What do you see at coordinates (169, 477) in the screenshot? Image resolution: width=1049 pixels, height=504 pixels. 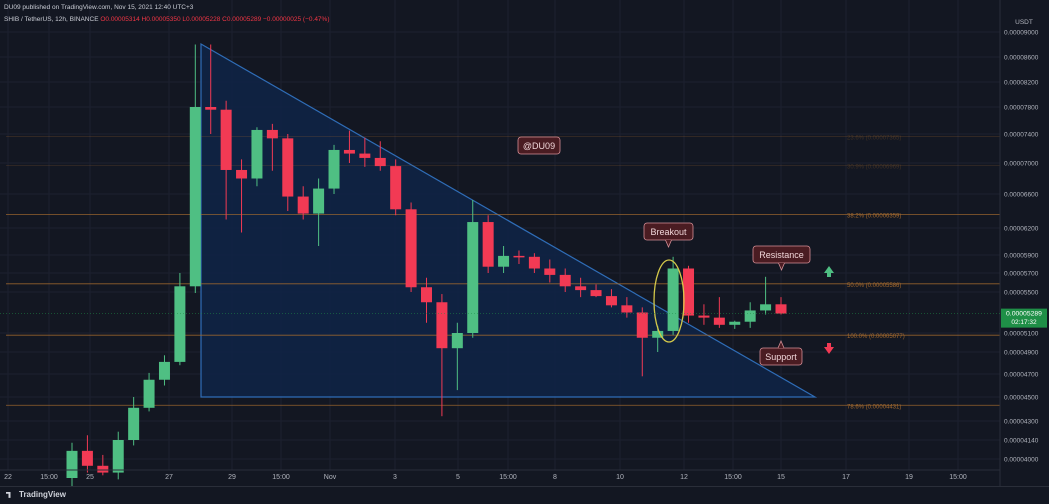 I see `time-tick-label: 27` at bounding box center [169, 477].